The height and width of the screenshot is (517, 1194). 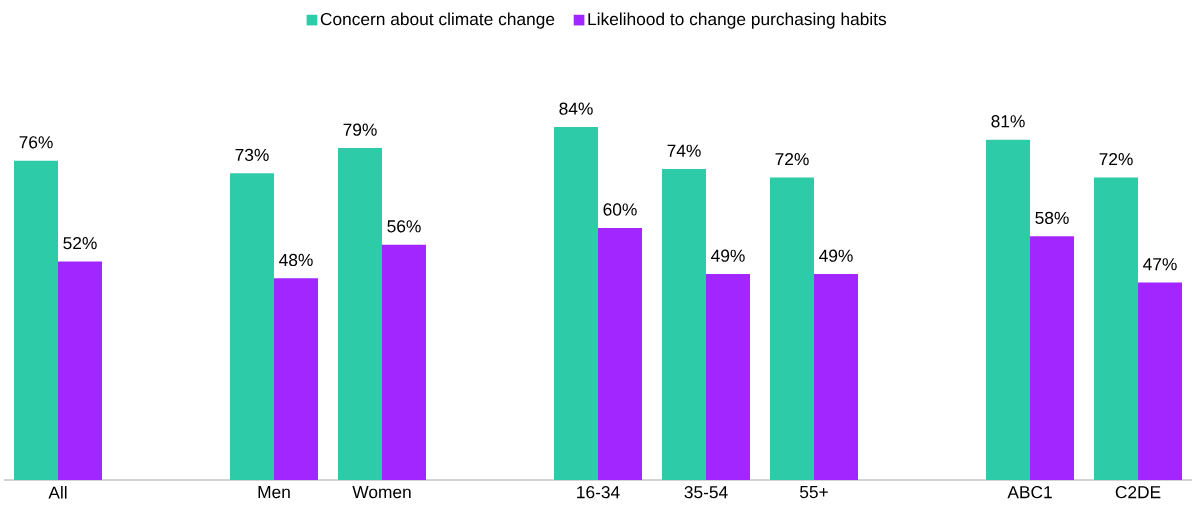 What do you see at coordinates (80, 243) in the screenshot?
I see `data-label: 52%` at bounding box center [80, 243].